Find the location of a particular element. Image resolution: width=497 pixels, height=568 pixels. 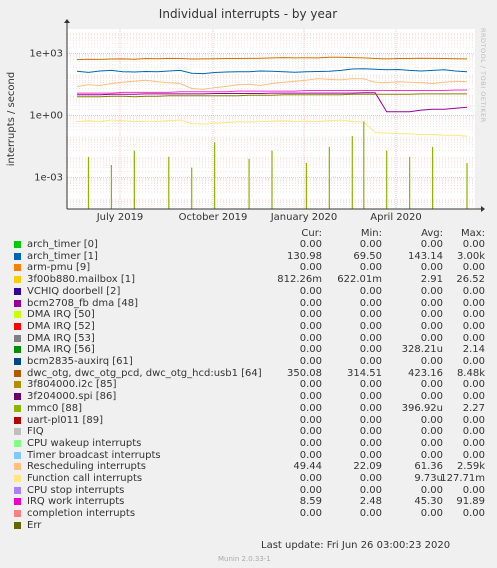

legend-value-max: 8.48k is located at coordinates (470, 373).